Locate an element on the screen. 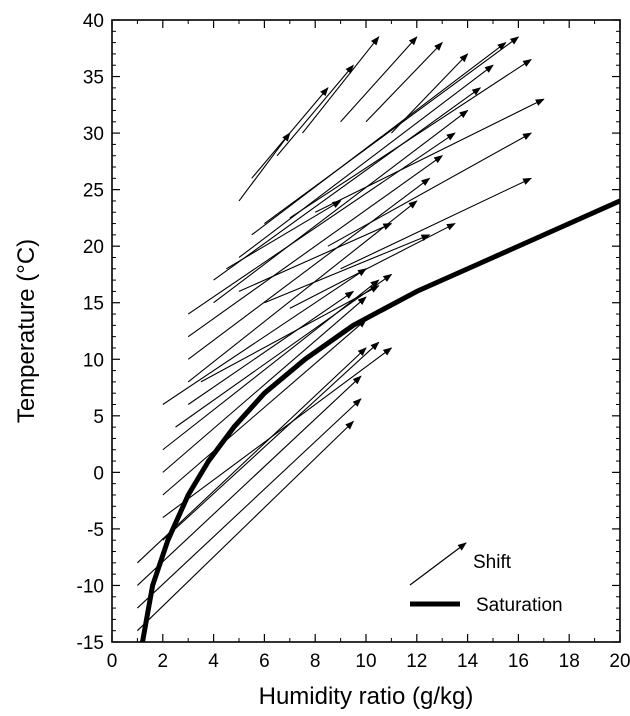 The width and height of the screenshot is (630, 716). y-tick-label: 20 is located at coordinates (93, 247).